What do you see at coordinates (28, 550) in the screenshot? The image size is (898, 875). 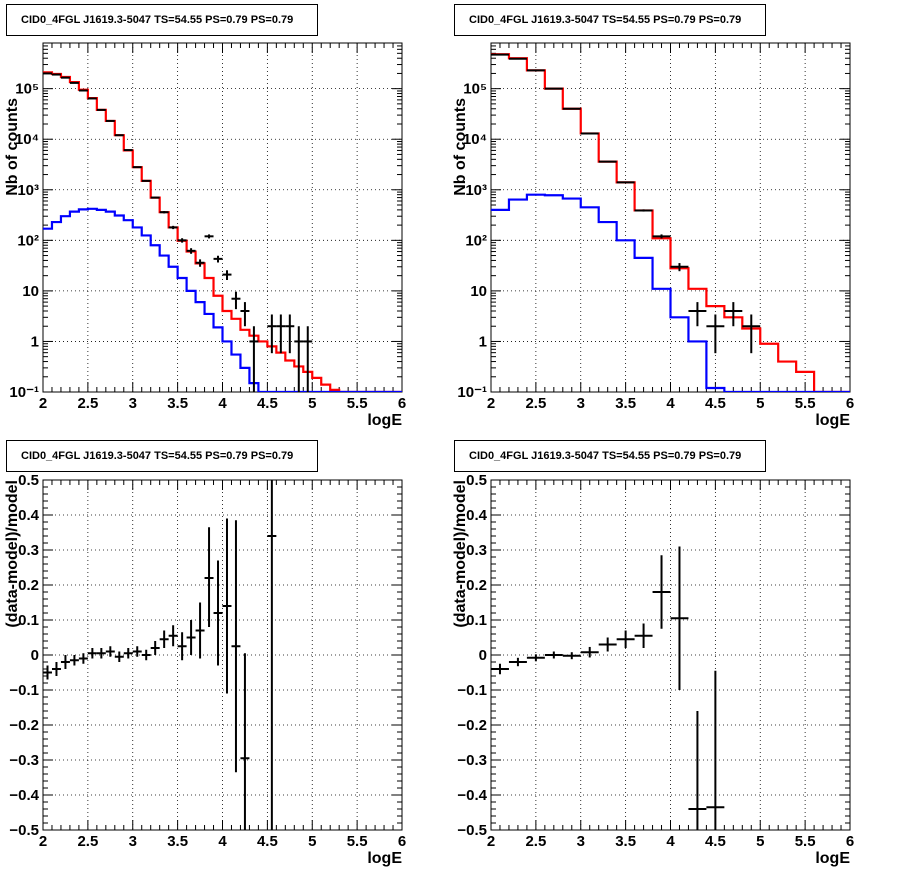 I see `y-tick-label: 0.3` at bounding box center [28, 550].